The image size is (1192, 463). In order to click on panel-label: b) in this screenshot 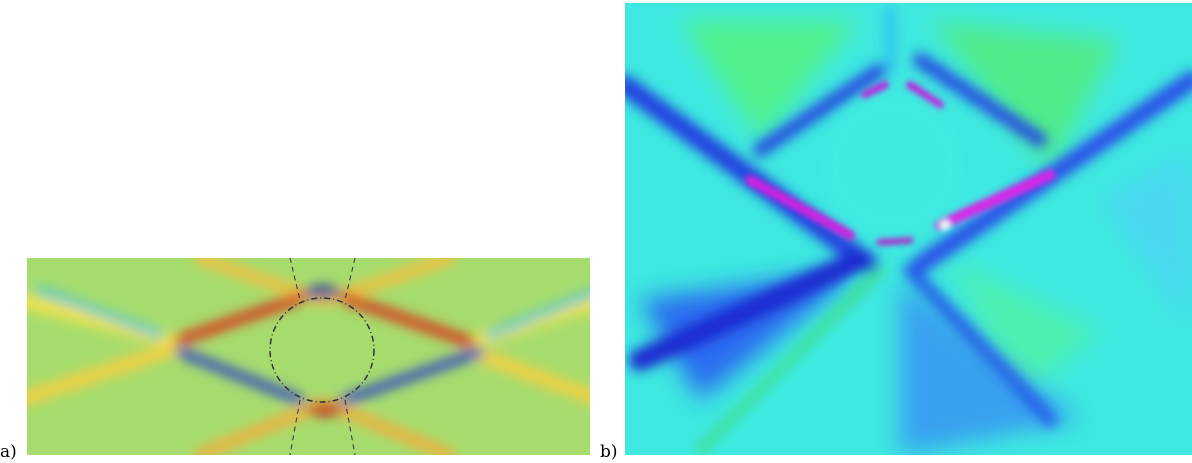, I will do `click(609, 452)`.